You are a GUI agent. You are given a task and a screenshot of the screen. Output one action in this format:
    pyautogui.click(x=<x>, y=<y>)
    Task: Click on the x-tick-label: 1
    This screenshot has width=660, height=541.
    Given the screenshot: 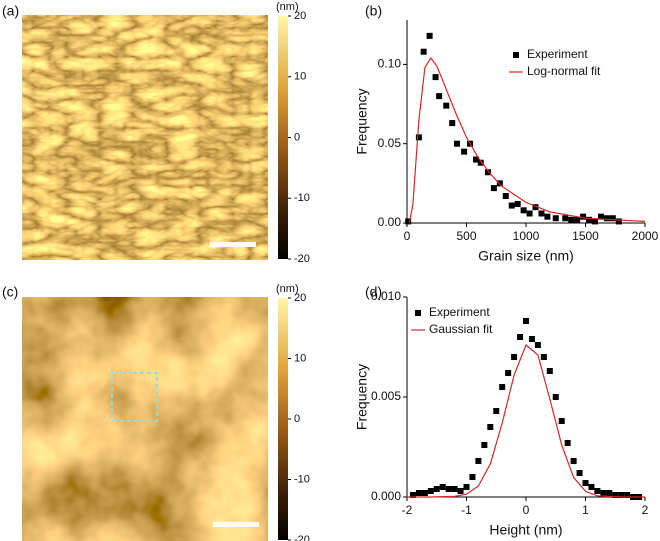 What is the action you would take?
    pyautogui.click(x=585, y=510)
    